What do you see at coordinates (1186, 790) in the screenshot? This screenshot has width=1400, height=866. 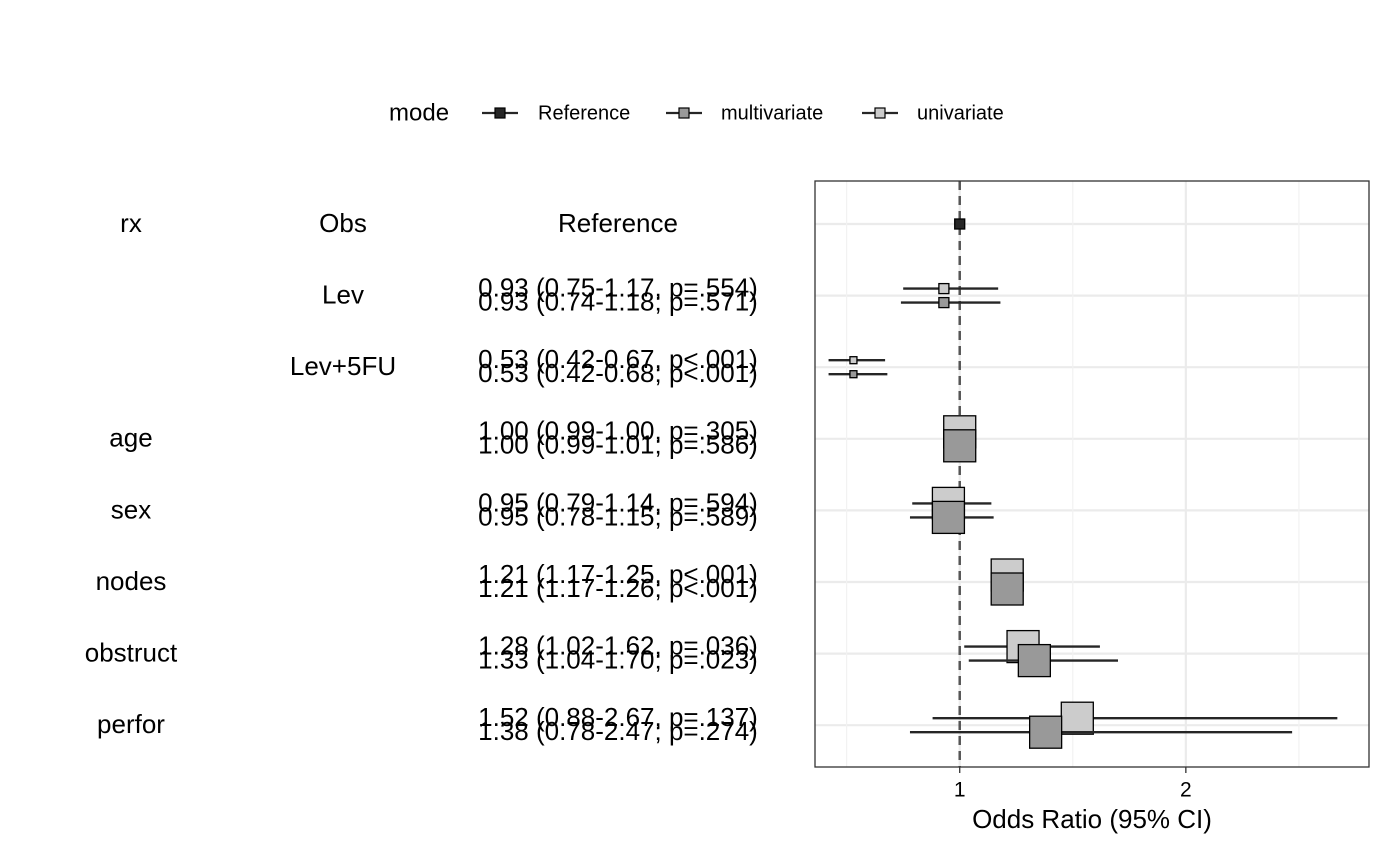 I see `x-tick-label: 2` at bounding box center [1186, 790].